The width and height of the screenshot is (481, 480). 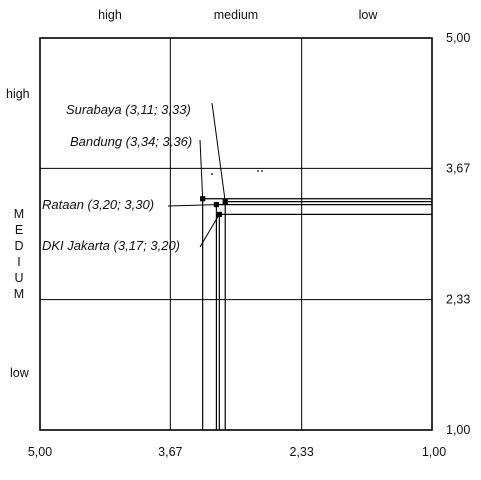 What do you see at coordinates (18, 262) in the screenshot?
I see `vertical-label-letter: I` at bounding box center [18, 262].